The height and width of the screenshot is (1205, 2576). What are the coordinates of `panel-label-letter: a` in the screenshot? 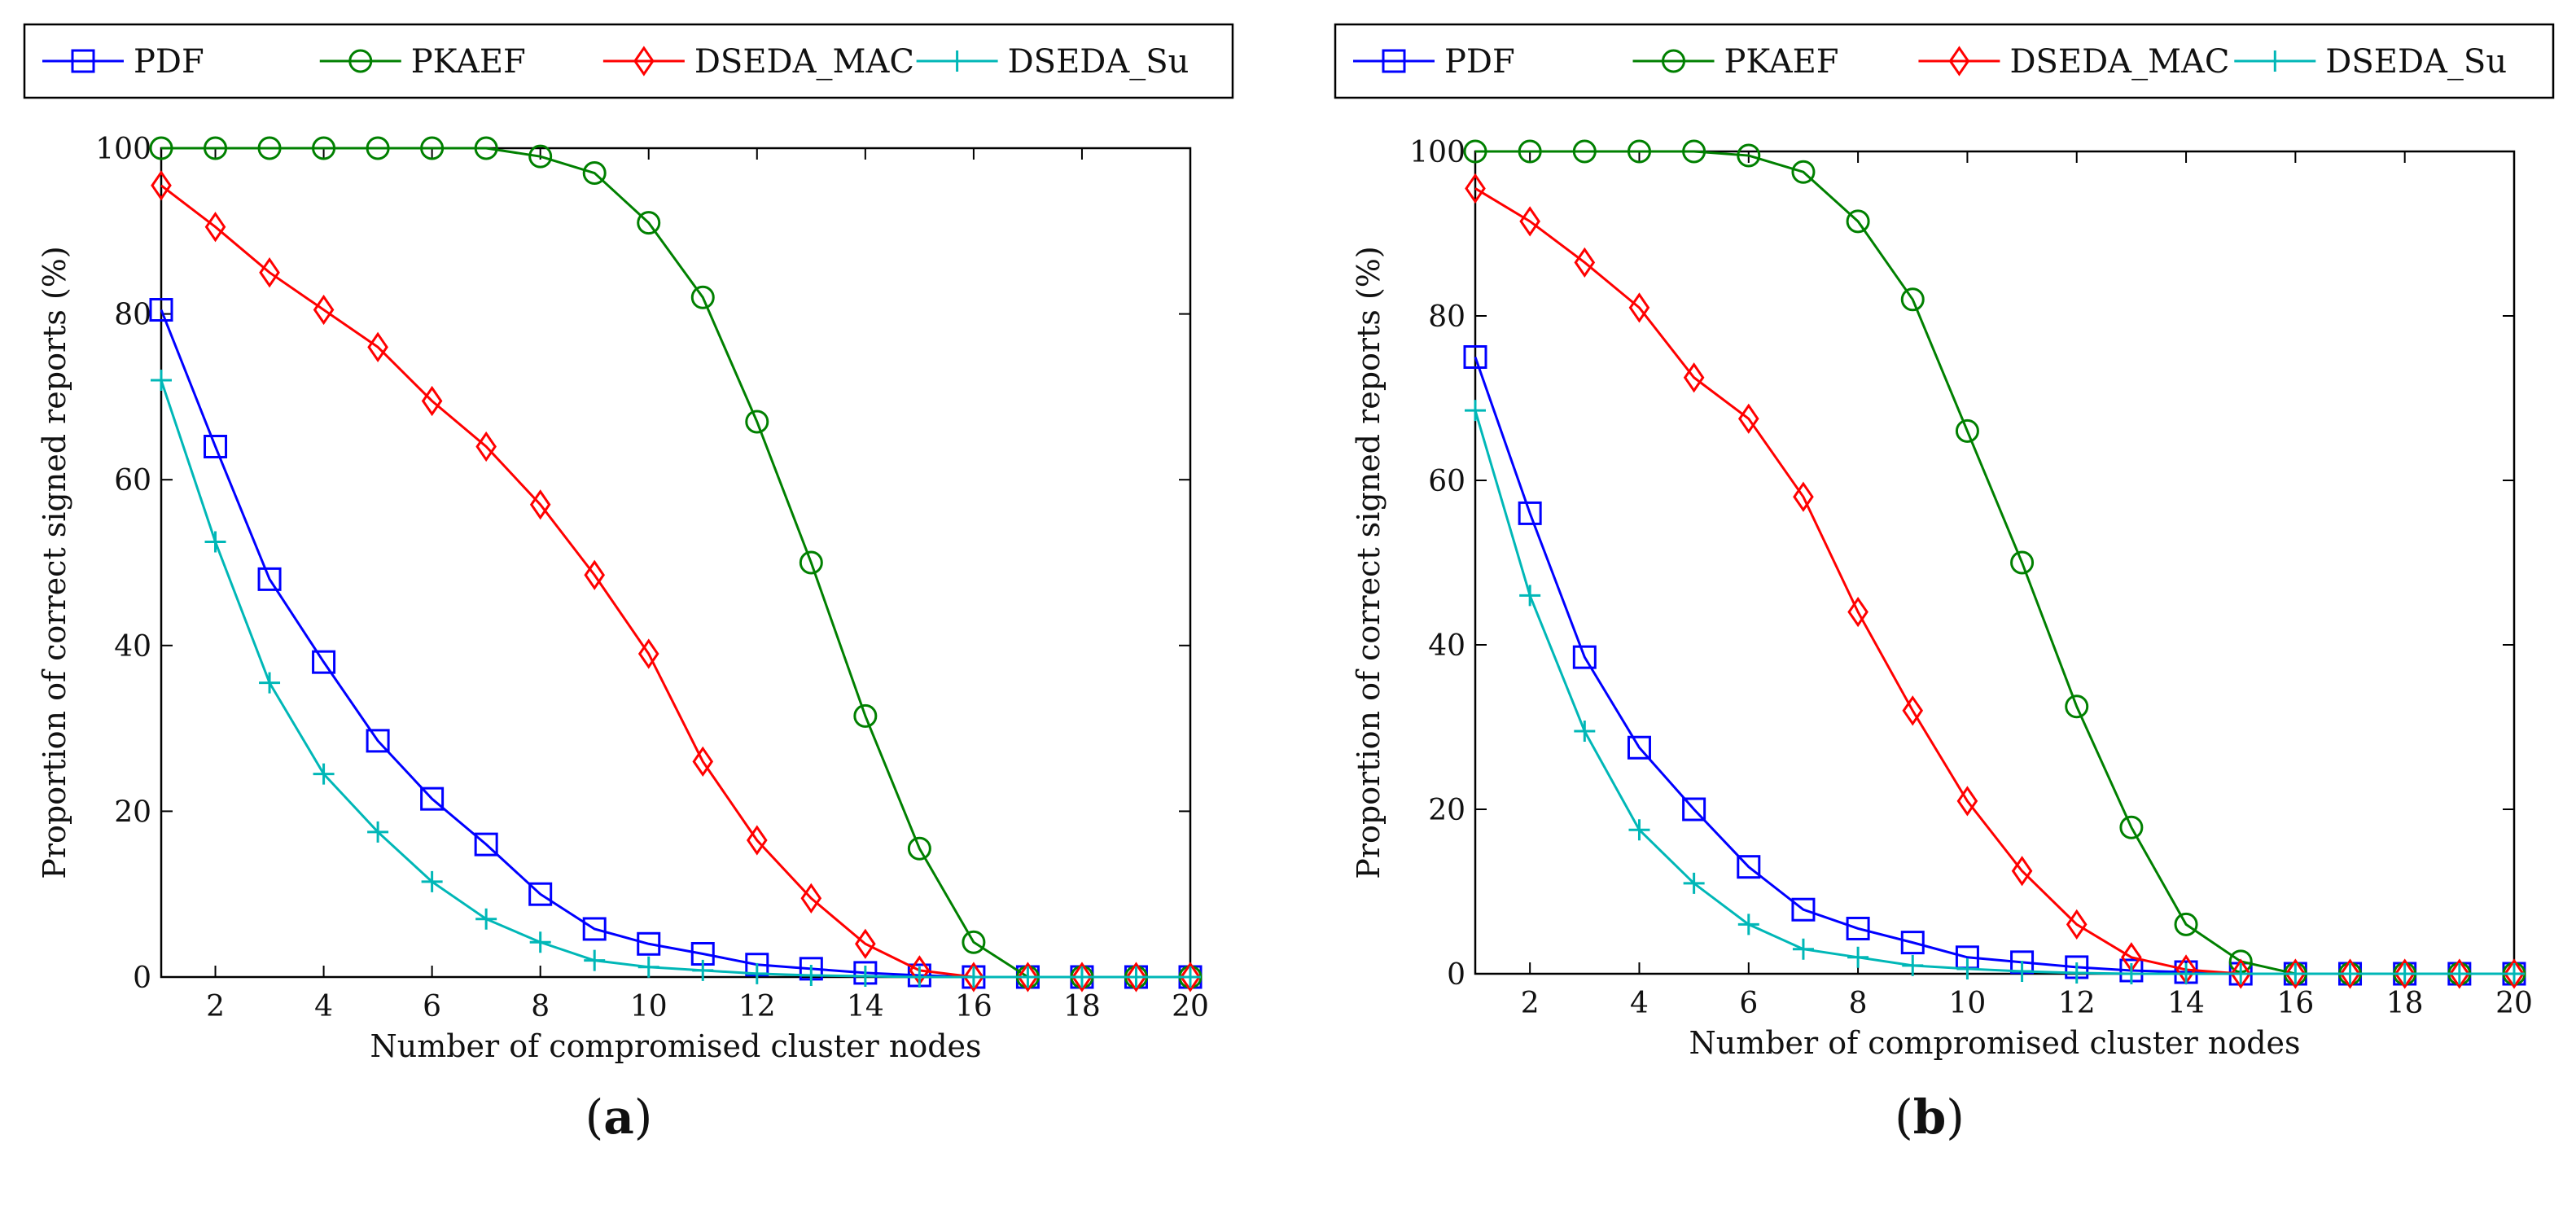 It's located at (618, 1117).